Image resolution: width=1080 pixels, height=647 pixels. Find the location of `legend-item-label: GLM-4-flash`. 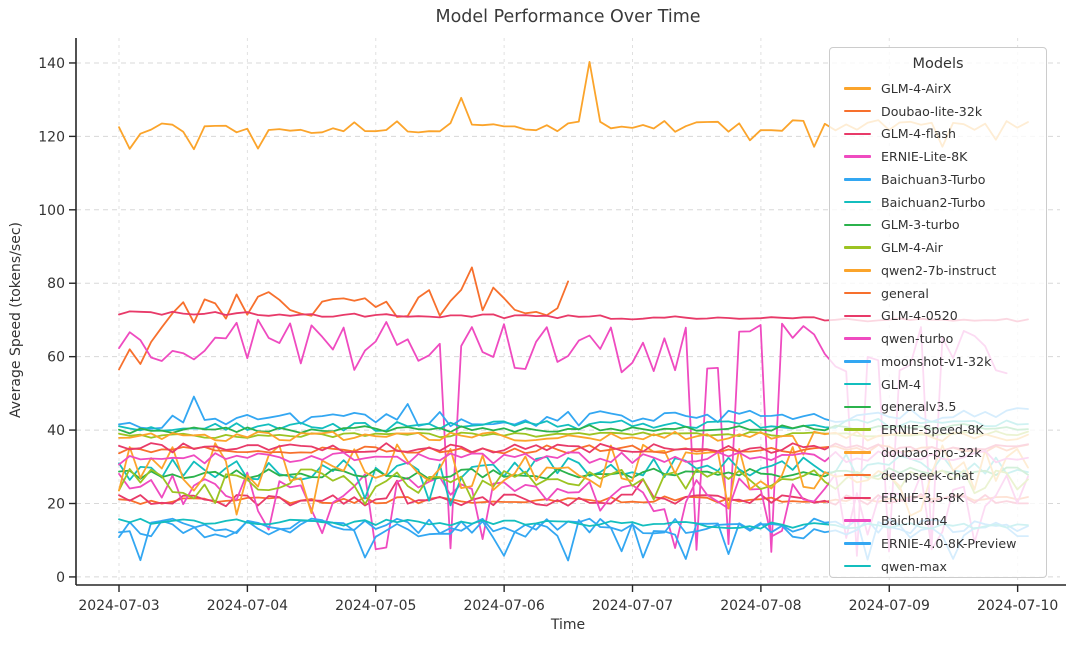

legend-item-label: GLM-4-flash is located at coordinates (918, 134).